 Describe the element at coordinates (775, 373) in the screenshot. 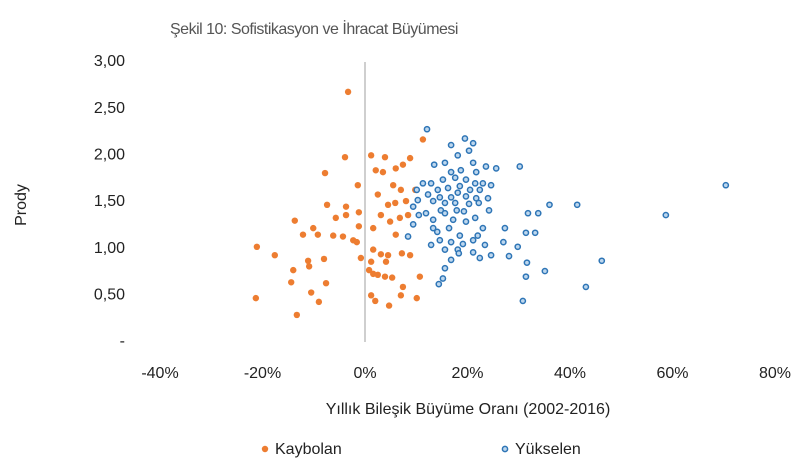

I see `x-tick-label: 80%` at that location.